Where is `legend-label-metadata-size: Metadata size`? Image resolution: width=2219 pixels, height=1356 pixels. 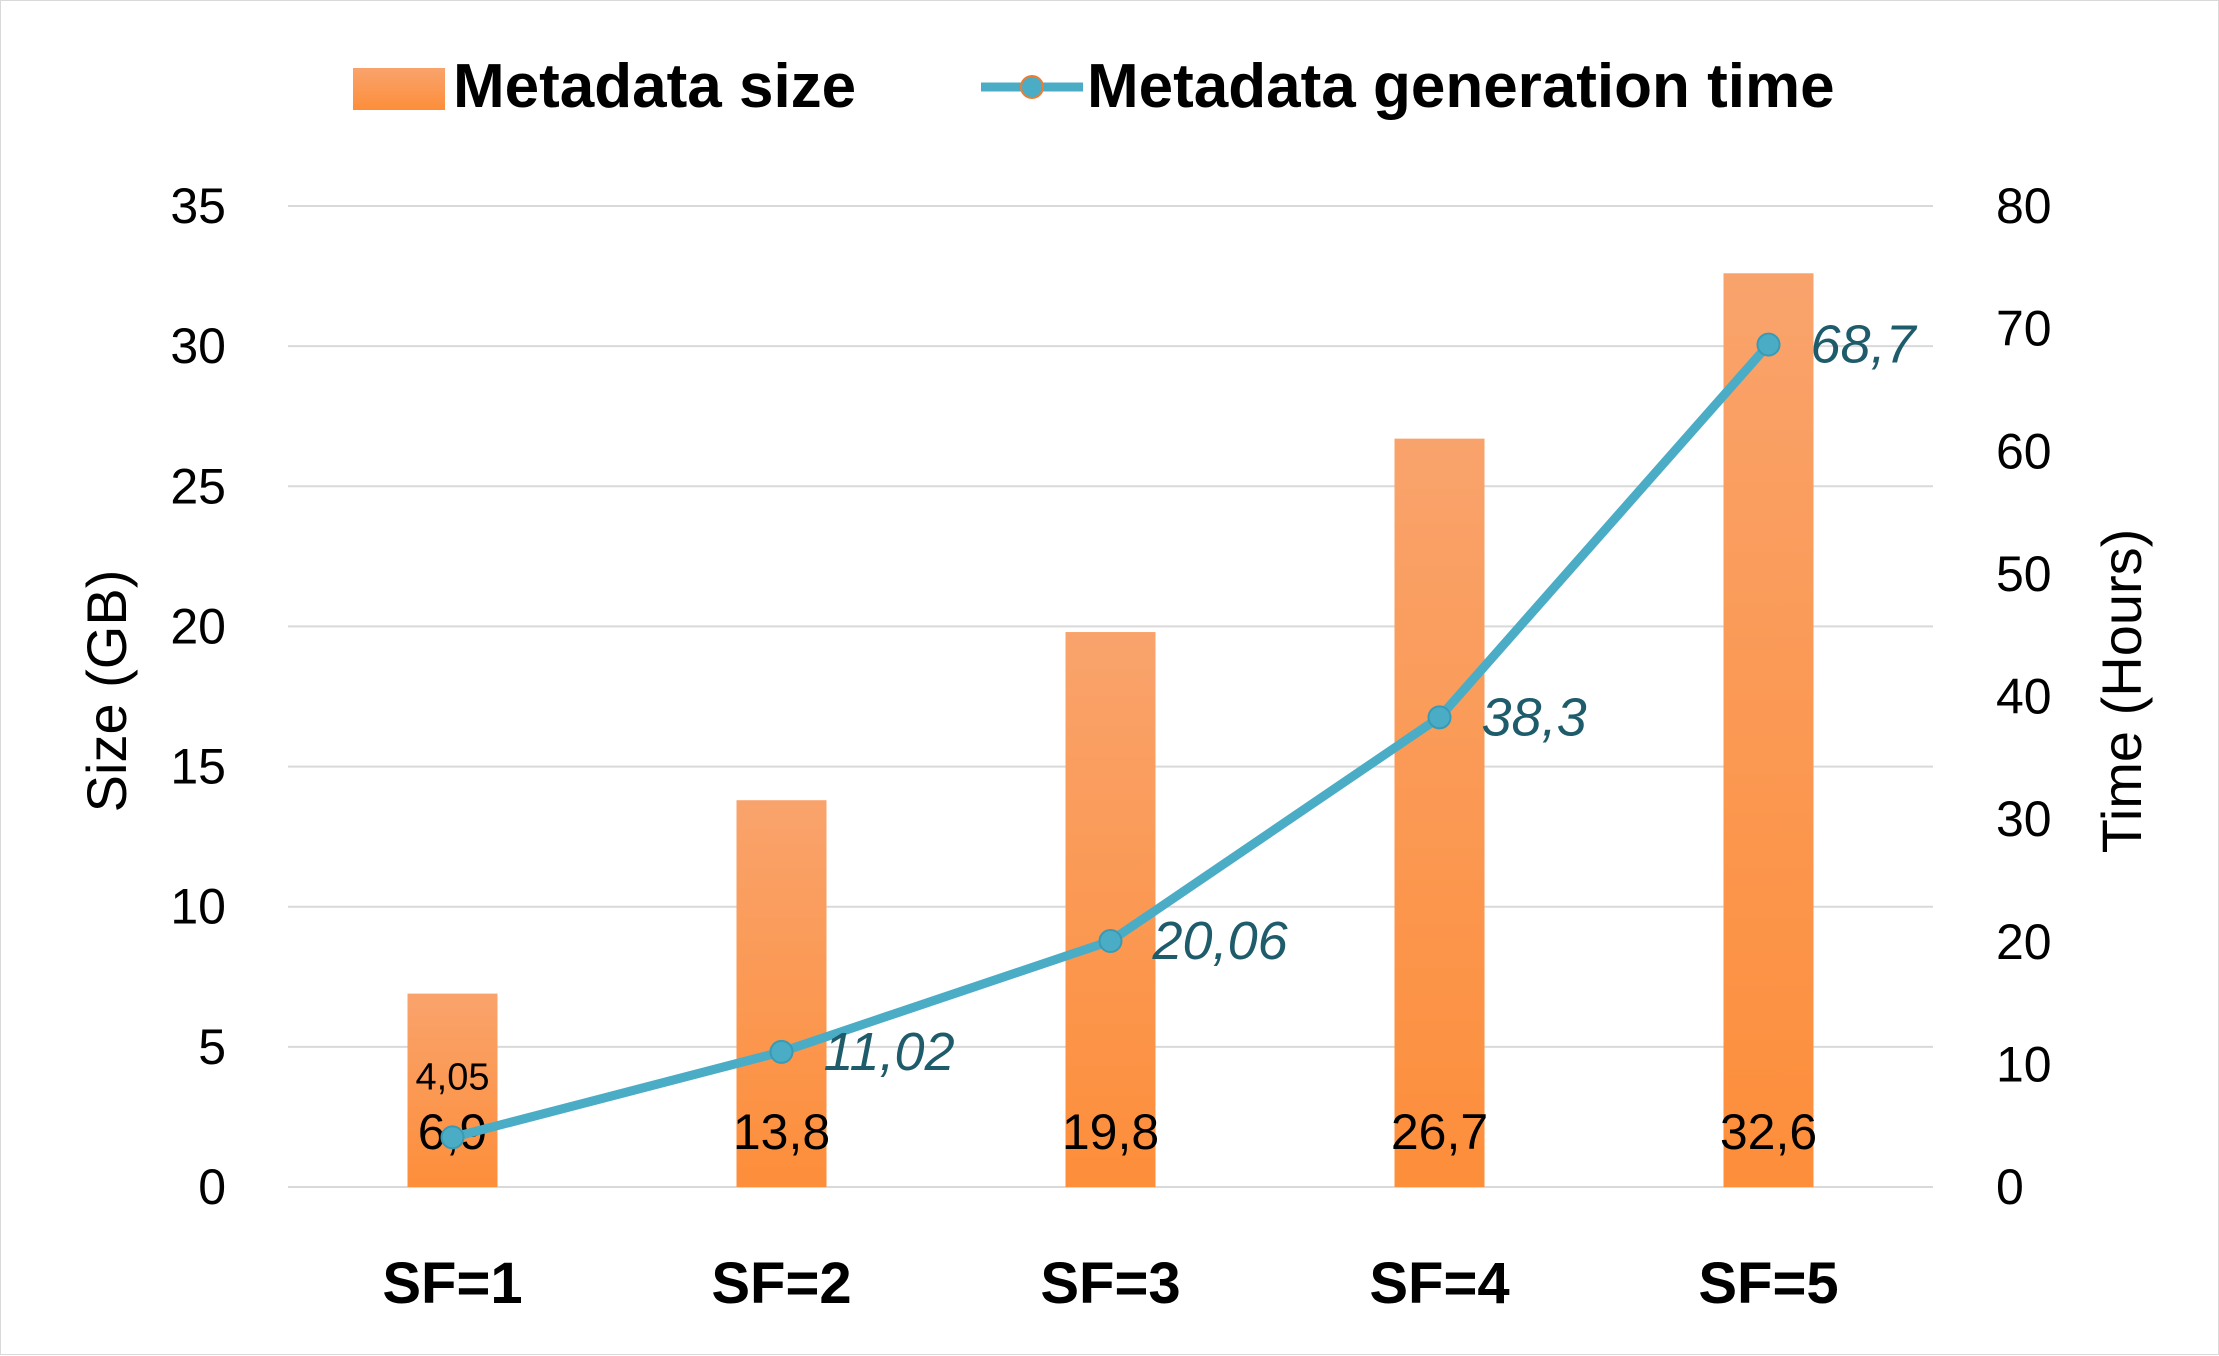 legend-label-metadata-size: Metadata size is located at coordinates (654, 86).